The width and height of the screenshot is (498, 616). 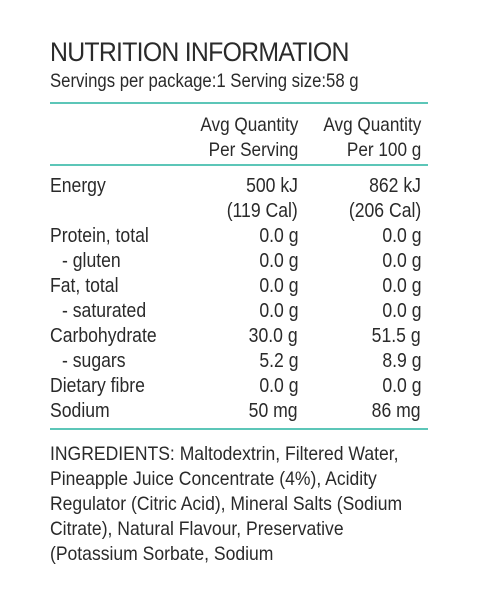 What do you see at coordinates (396, 411) in the screenshot?
I see `per-100g-value: 86 mg` at bounding box center [396, 411].